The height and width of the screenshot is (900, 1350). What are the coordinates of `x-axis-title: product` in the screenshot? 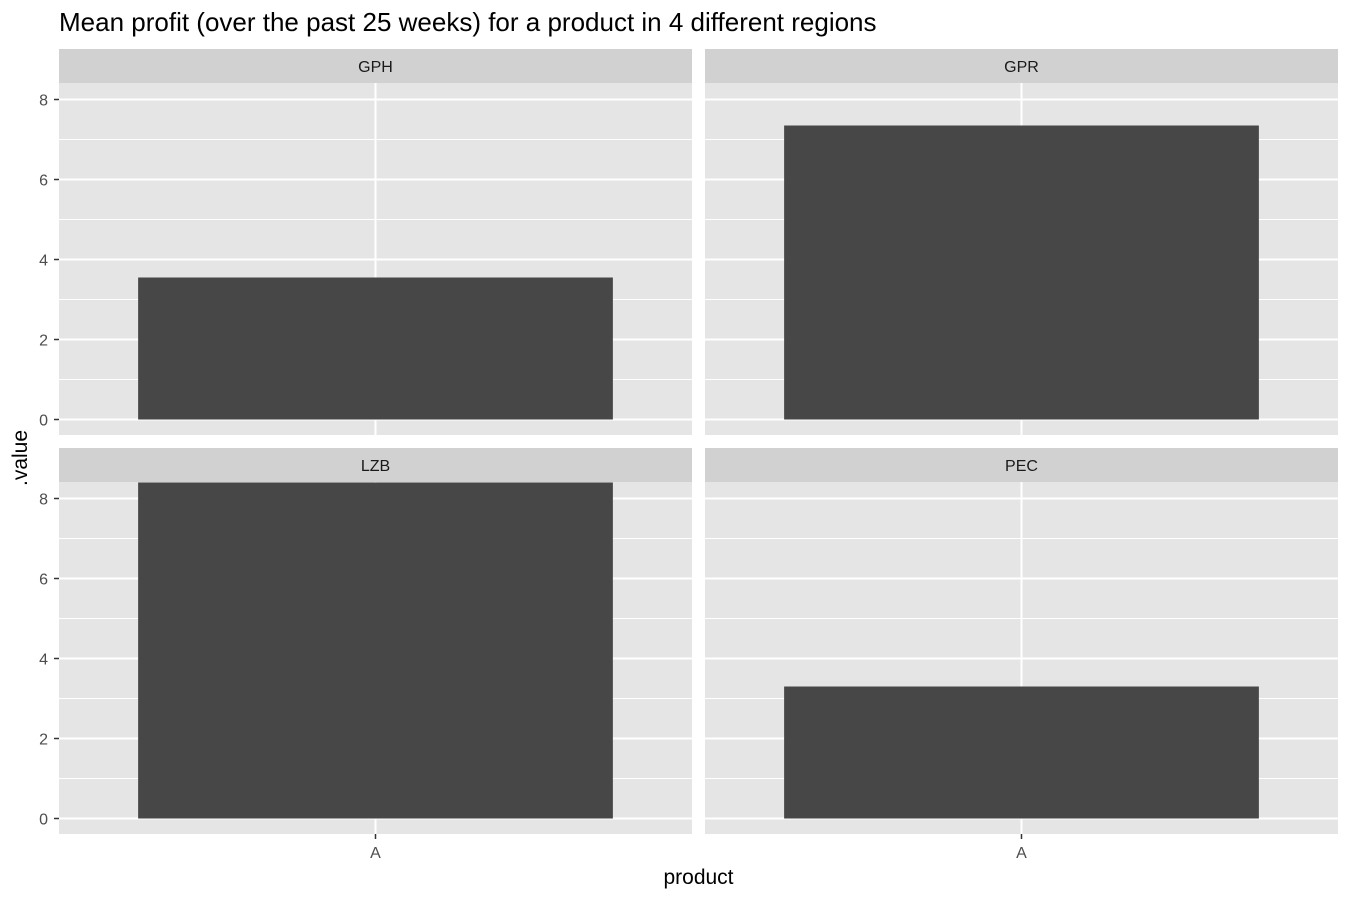 It's located at (698, 877).